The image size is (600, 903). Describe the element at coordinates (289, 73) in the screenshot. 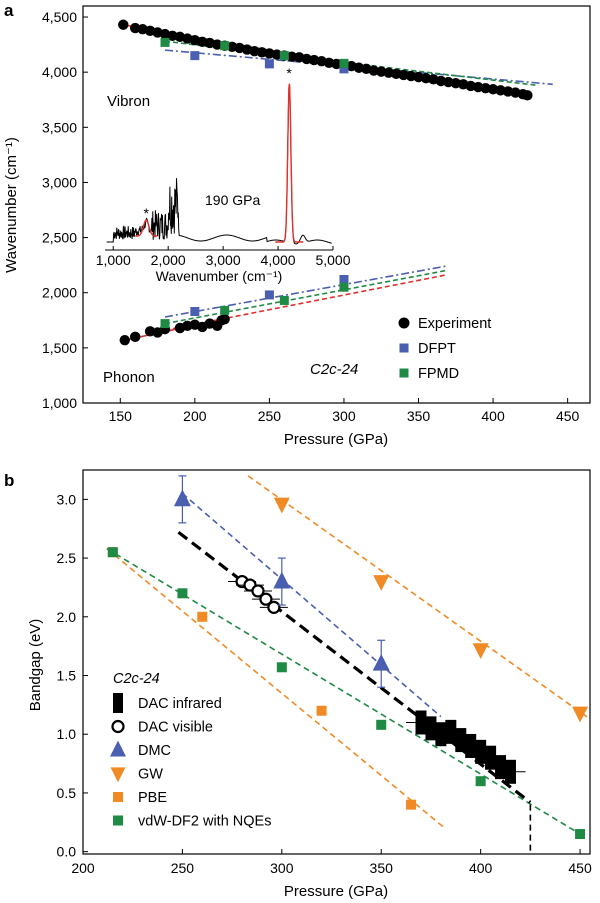

I see `inset-peak-asterisk: *` at that location.